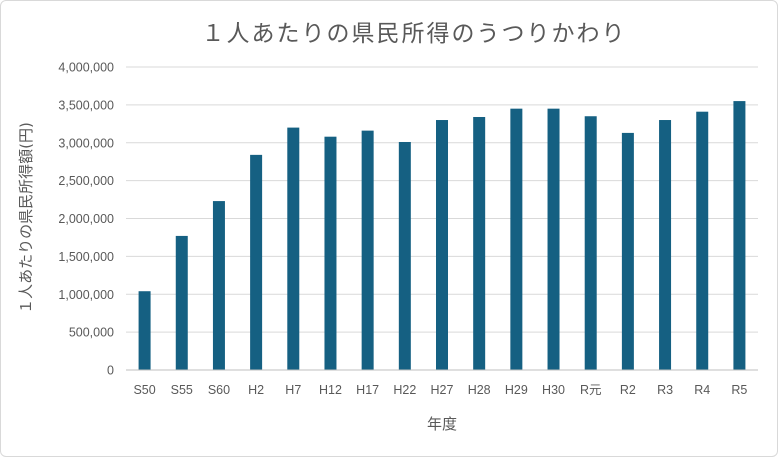 This screenshot has height=457, width=778. Describe the element at coordinates (26, 218) in the screenshot. I see `y-axis-title: １人あたりの県民所得額(円)` at that location.